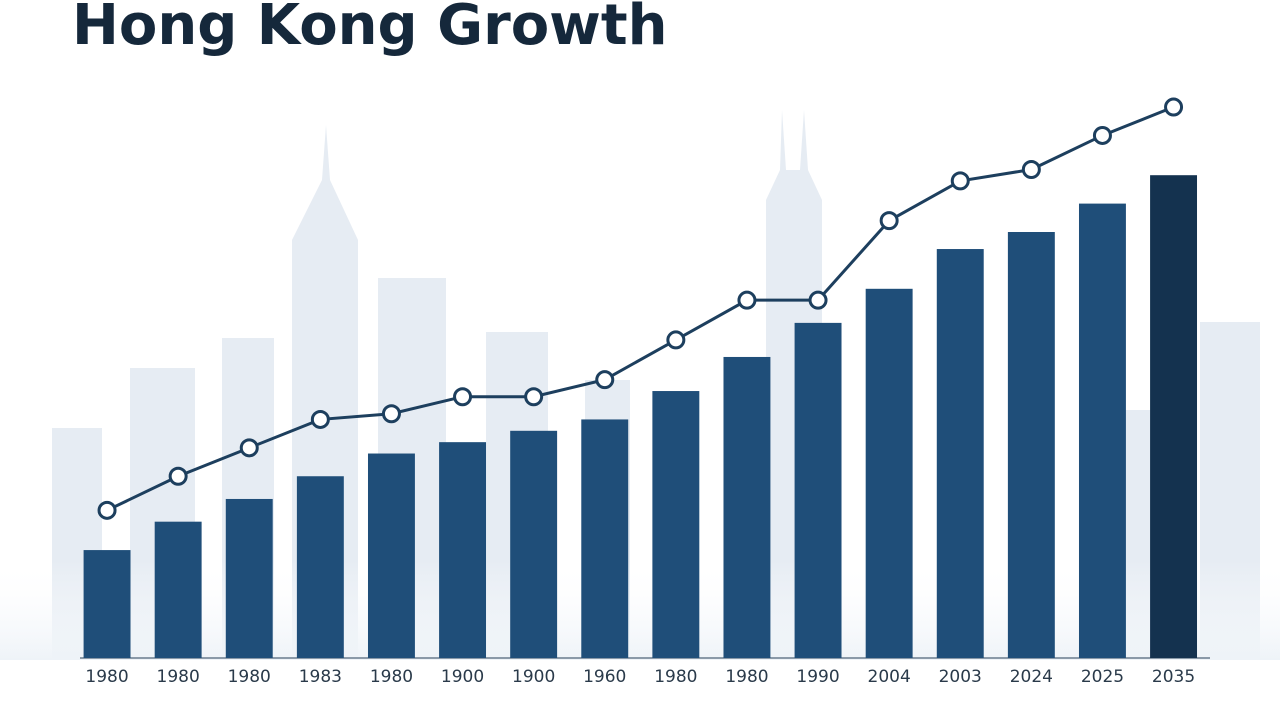 Image resolution: width=1280 pixels, height=720 pixels. Describe the element at coordinates (889, 677) in the screenshot. I see `x-tick-label: 2004` at that location.